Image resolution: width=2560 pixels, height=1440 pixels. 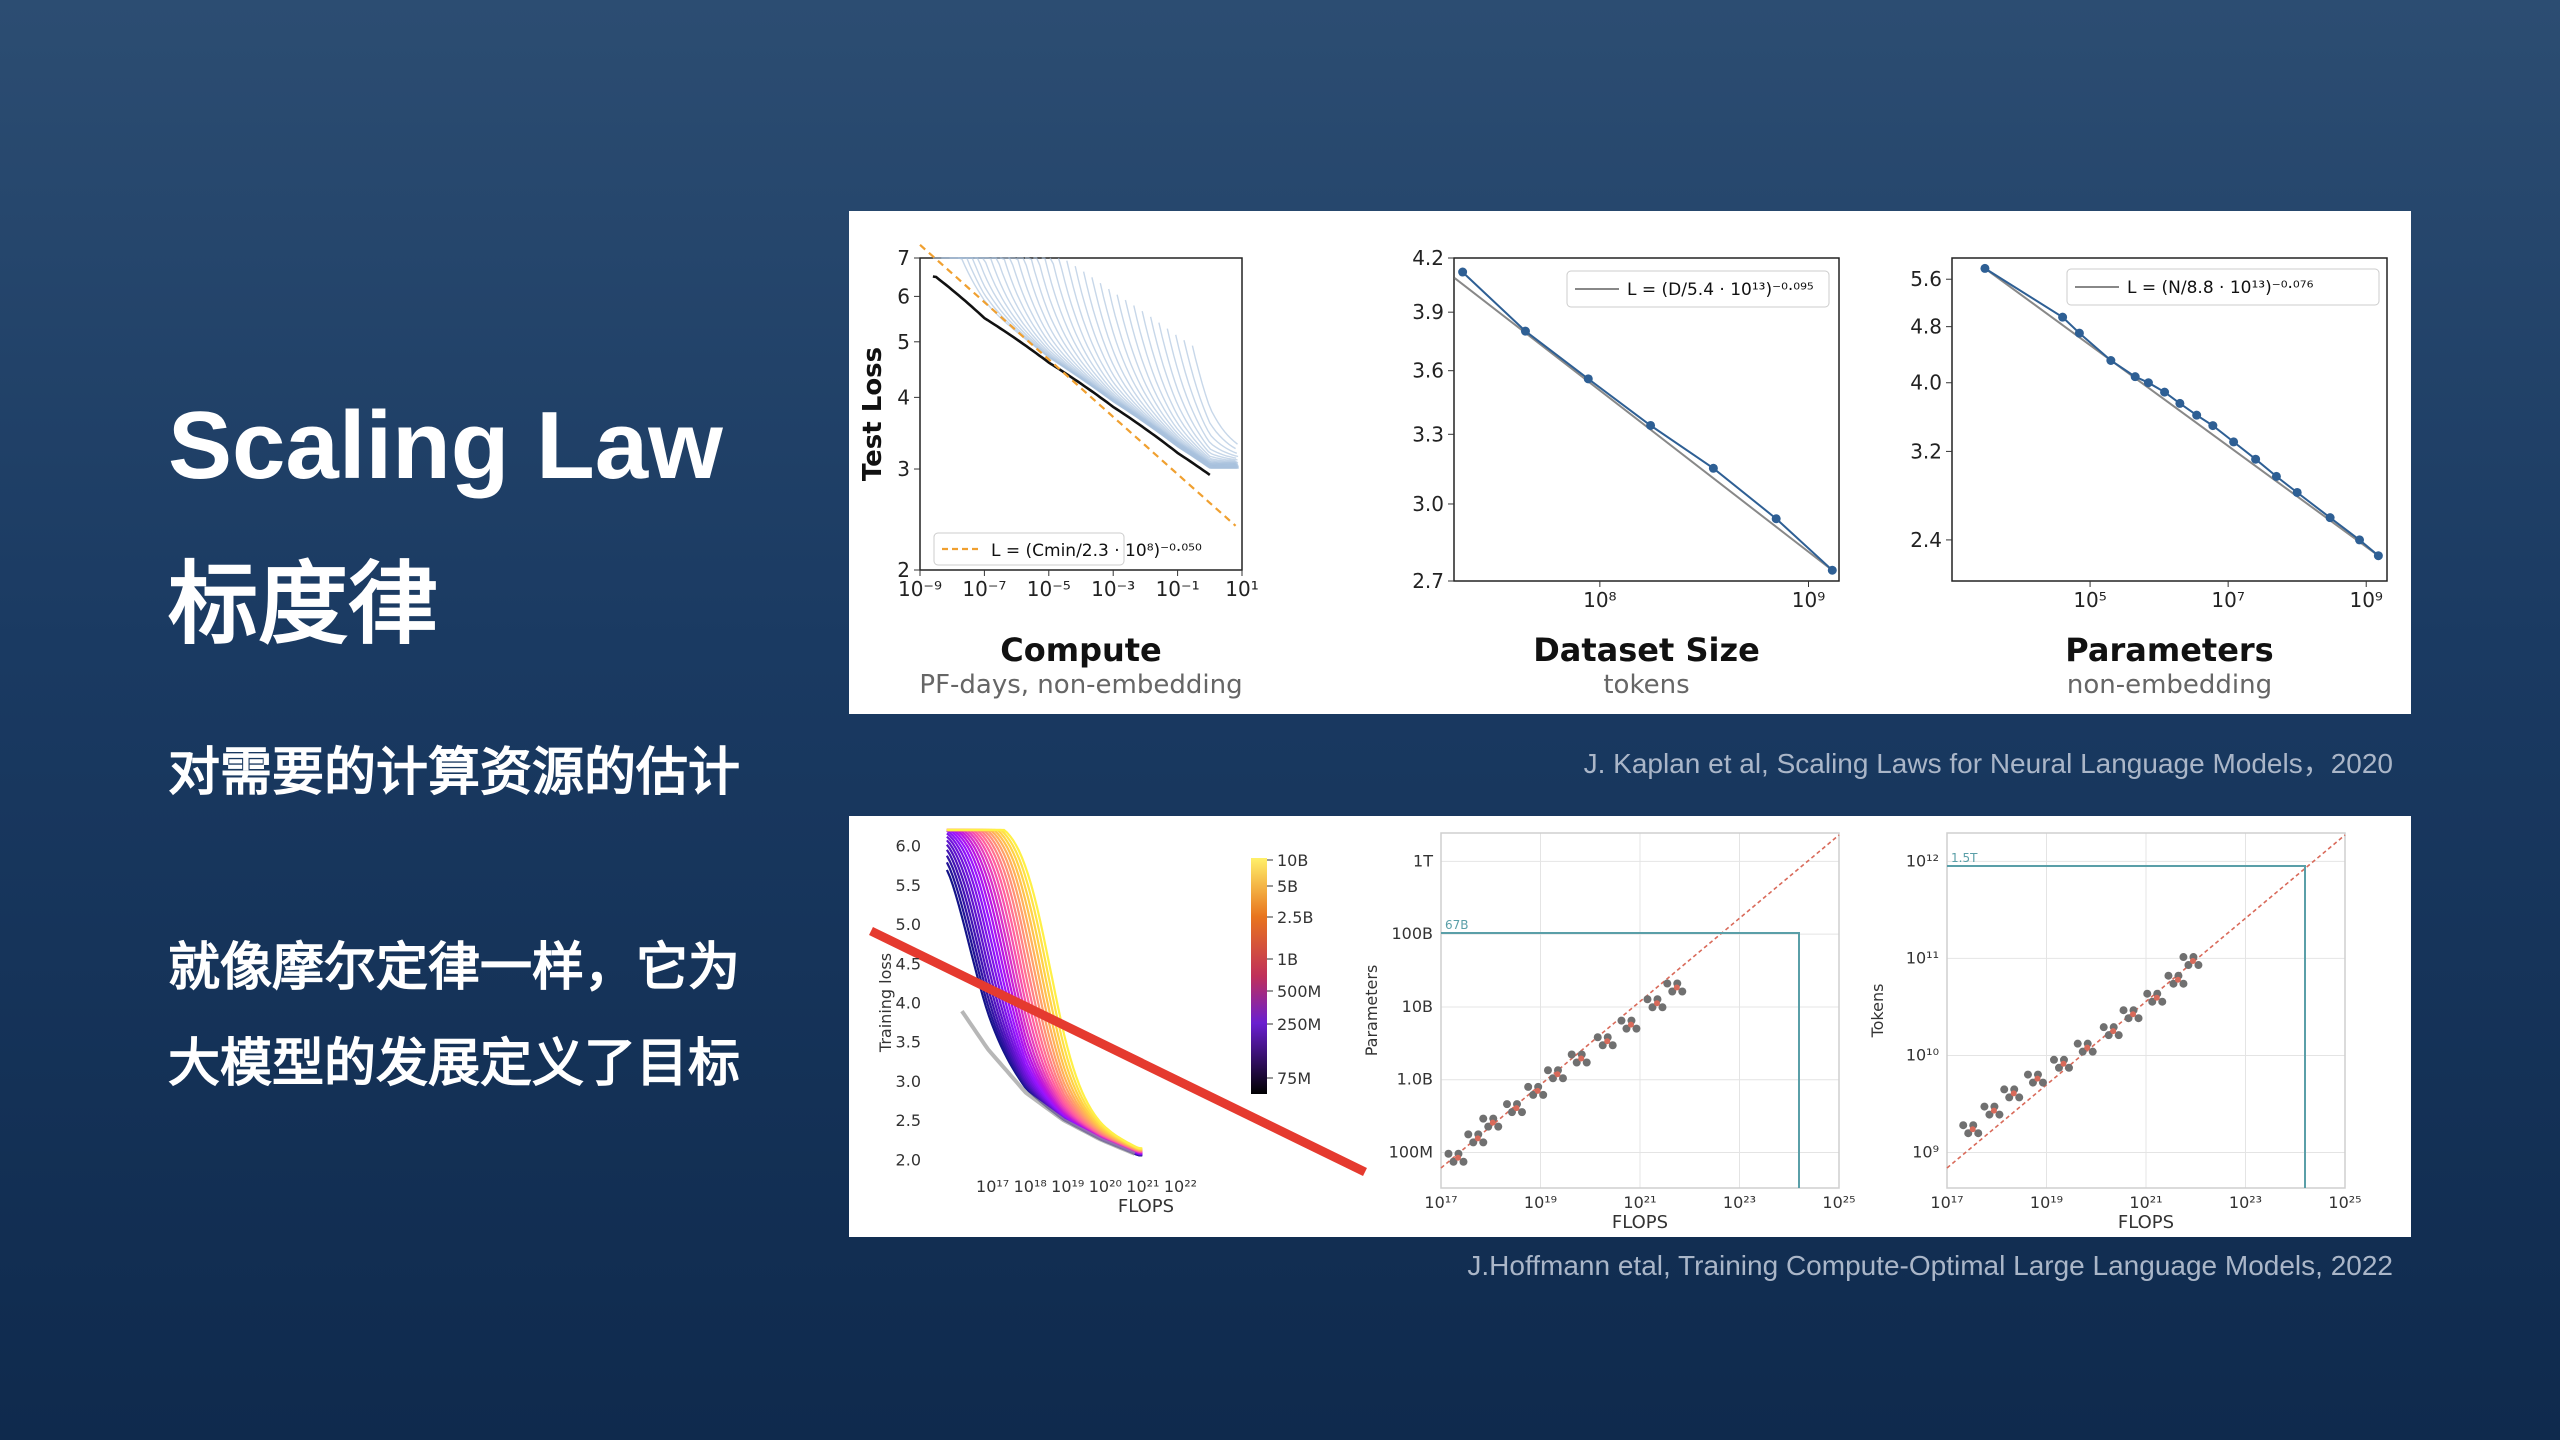 What do you see at coordinates (873, 414) in the screenshot?
I see `compute-ylabel: Test Loss` at bounding box center [873, 414].